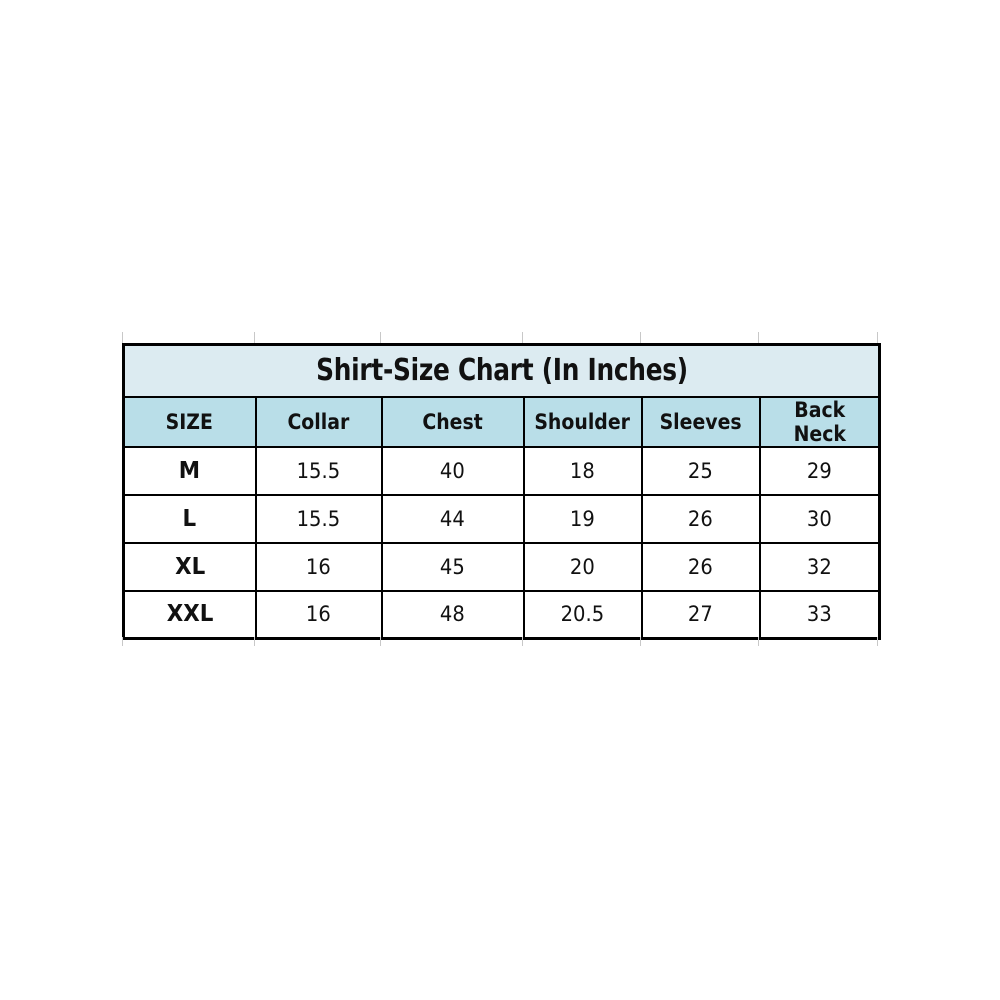  Describe the element at coordinates (819, 566) in the screenshot. I see `cell-back-neck: 32` at that location.